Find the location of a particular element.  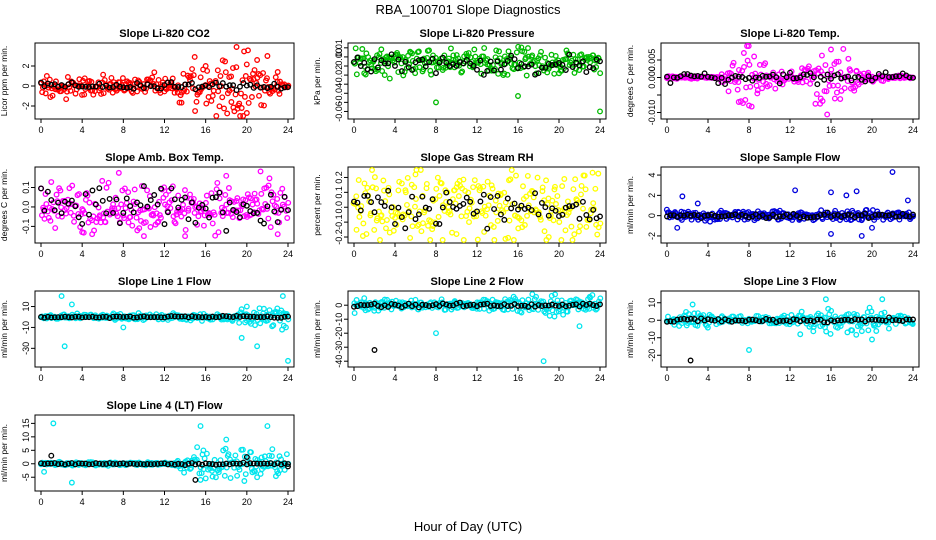

panel-title: Slope Li-820 CO2 is located at coordinates (164, 34).